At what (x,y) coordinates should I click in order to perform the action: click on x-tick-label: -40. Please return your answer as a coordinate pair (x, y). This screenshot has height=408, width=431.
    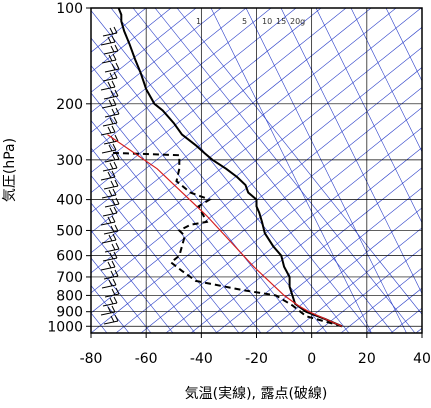
    Looking at the image, I should click on (201, 359).